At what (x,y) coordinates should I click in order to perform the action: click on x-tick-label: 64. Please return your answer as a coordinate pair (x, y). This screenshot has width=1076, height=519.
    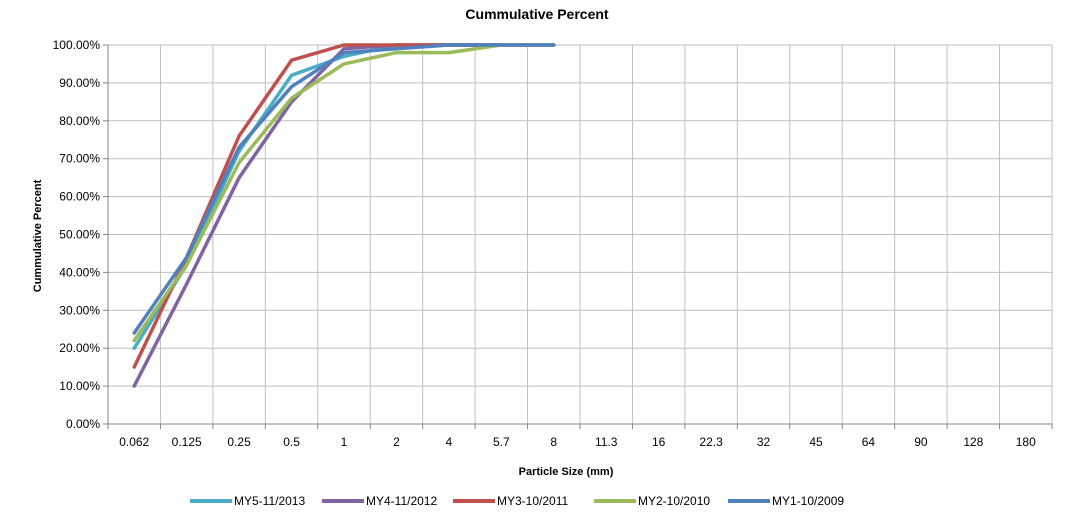
    Looking at the image, I should click on (869, 442).